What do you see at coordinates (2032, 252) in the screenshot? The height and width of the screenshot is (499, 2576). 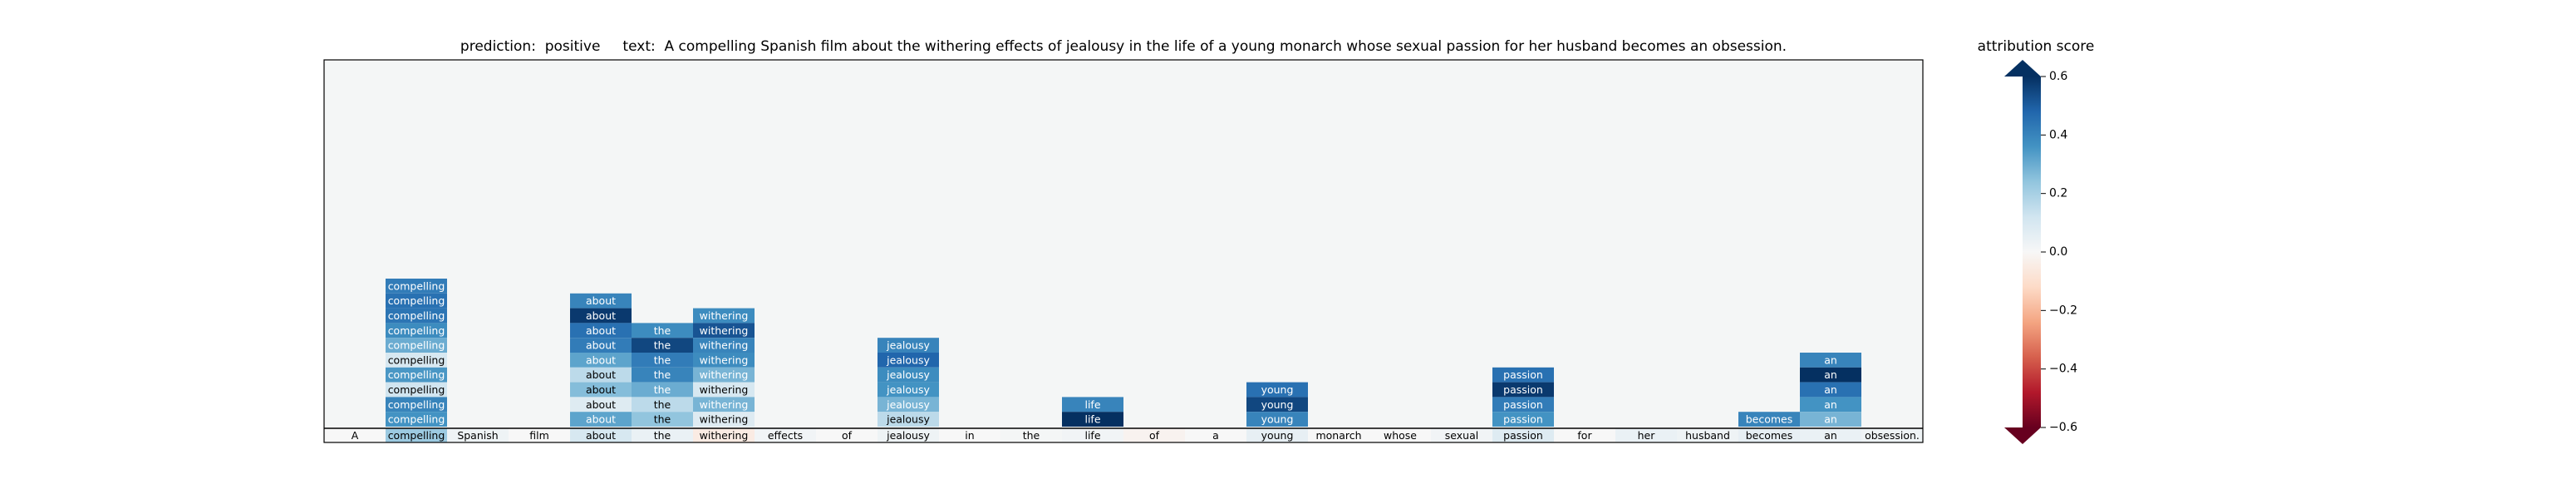 I see `colorbar-gradient` at bounding box center [2032, 252].